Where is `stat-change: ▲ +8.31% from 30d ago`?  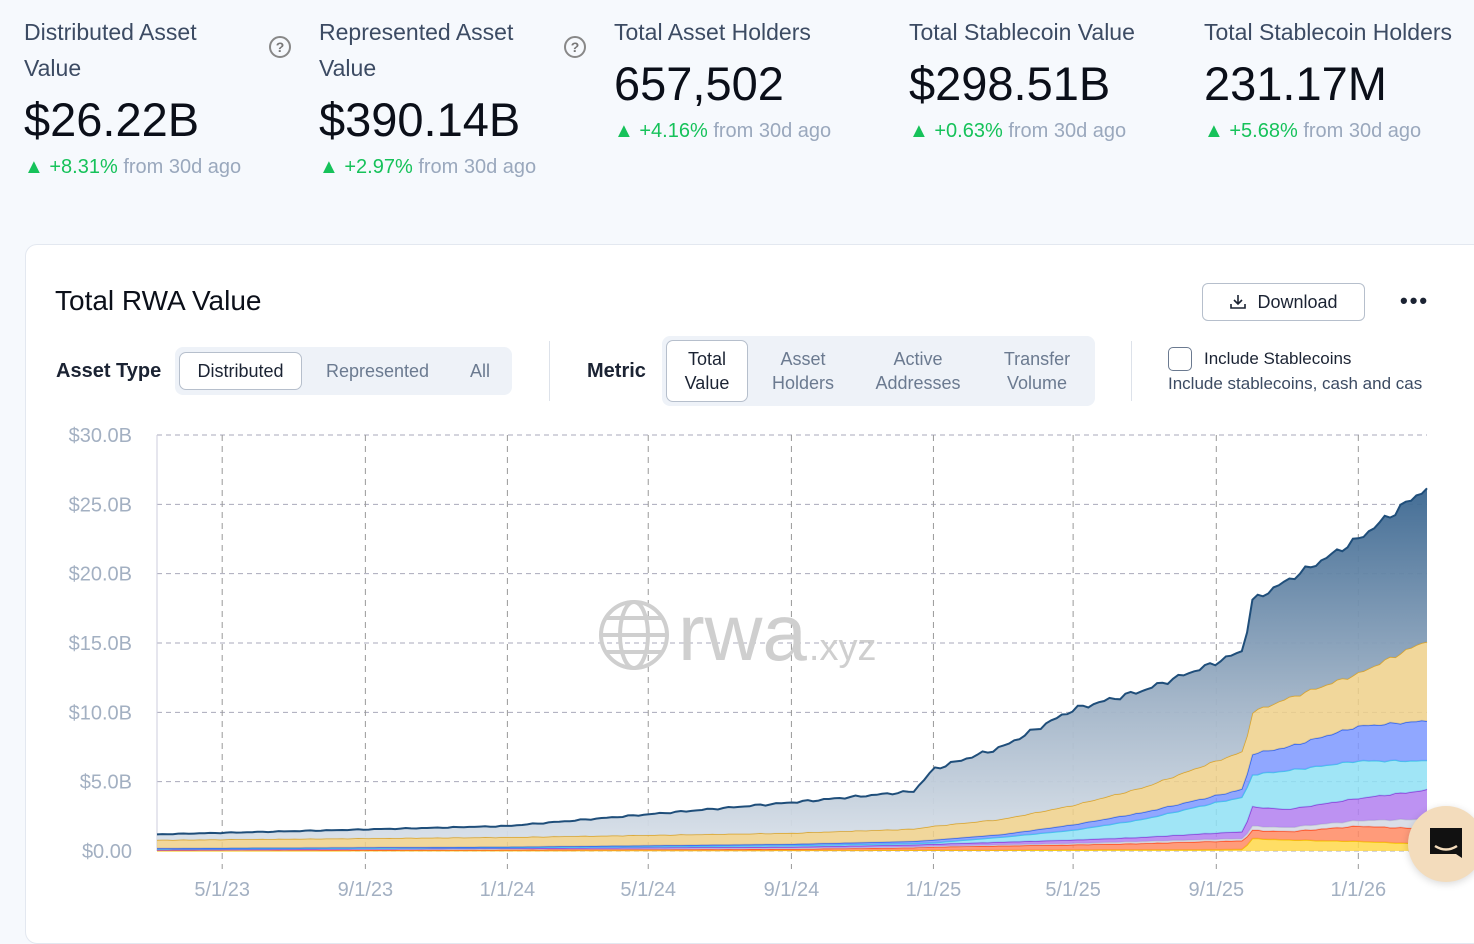 stat-change: ▲ +8.31% from 30d ago is located at coordinates (164, 167).